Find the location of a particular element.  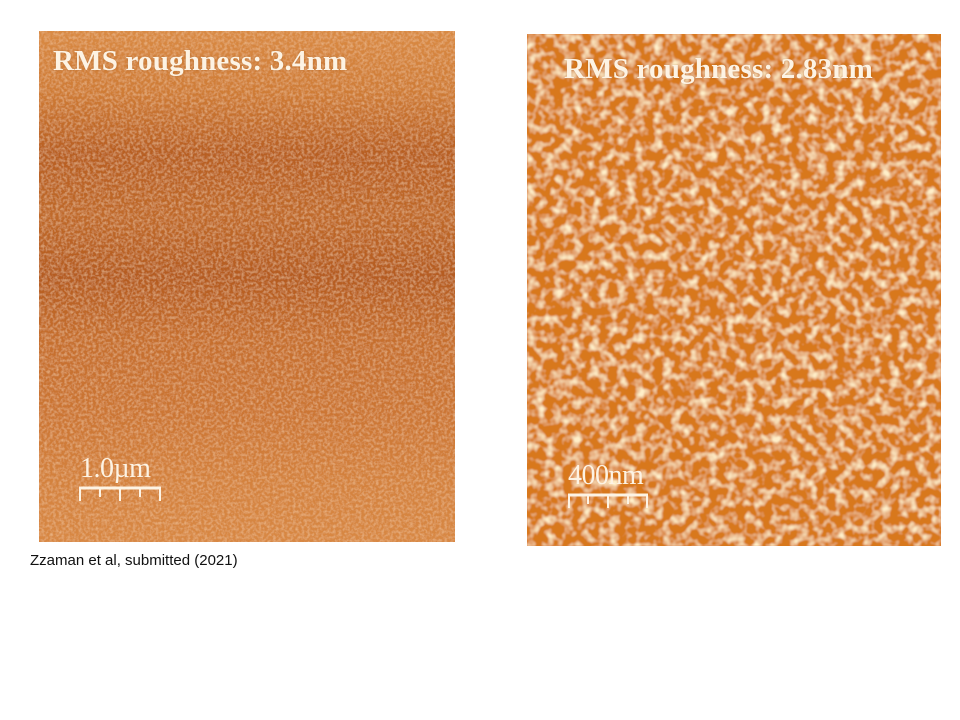

scale-bar-left: 1.0µm is located at coordinates (121, 481).